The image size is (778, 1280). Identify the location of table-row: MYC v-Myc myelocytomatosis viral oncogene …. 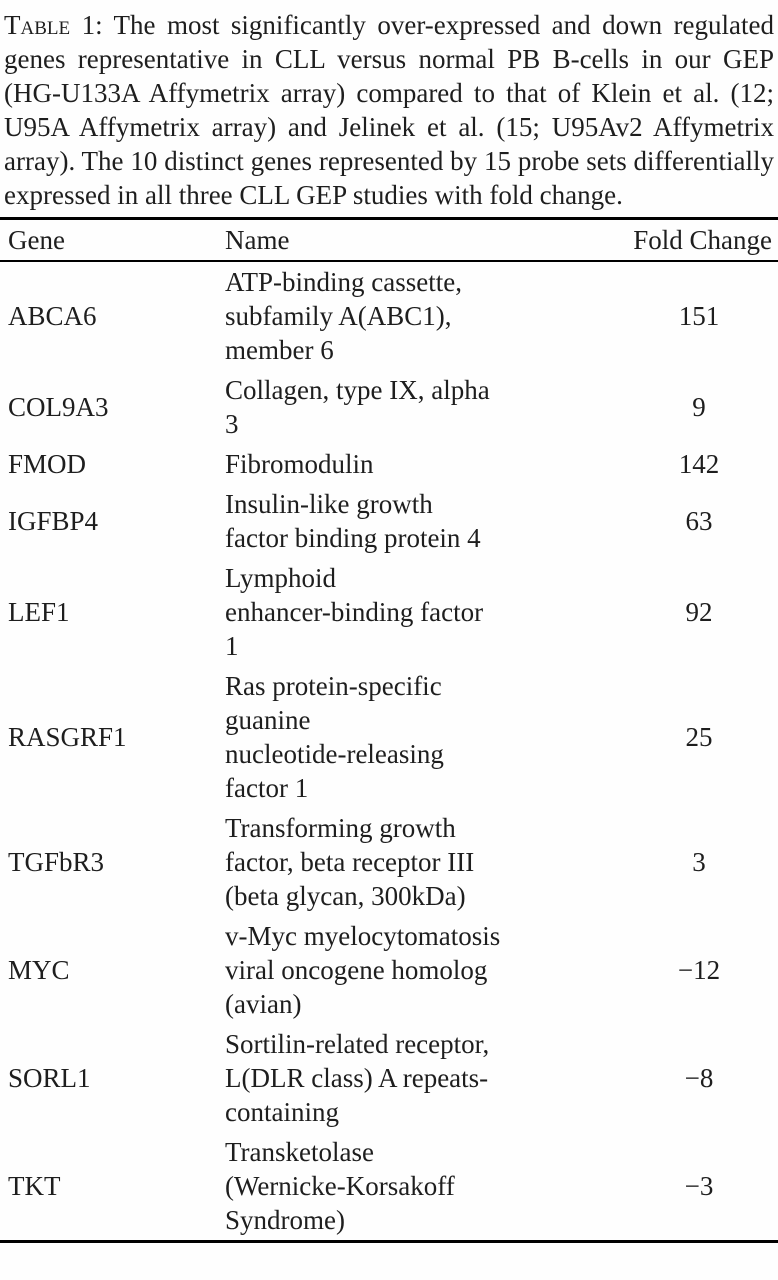
(389, 970).